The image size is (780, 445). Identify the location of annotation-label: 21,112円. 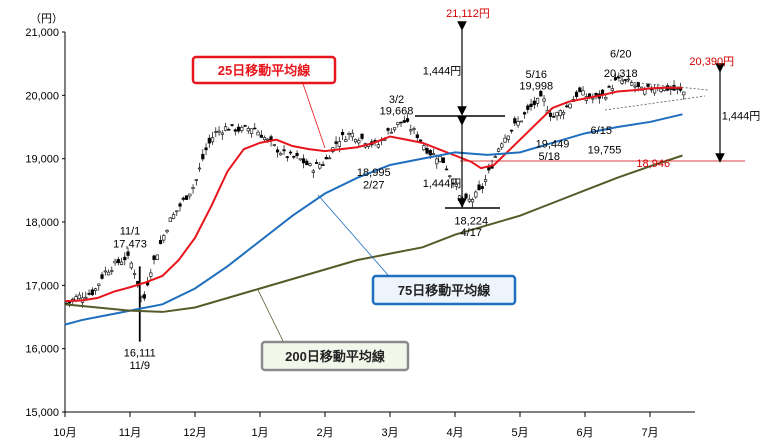
(468, 14).